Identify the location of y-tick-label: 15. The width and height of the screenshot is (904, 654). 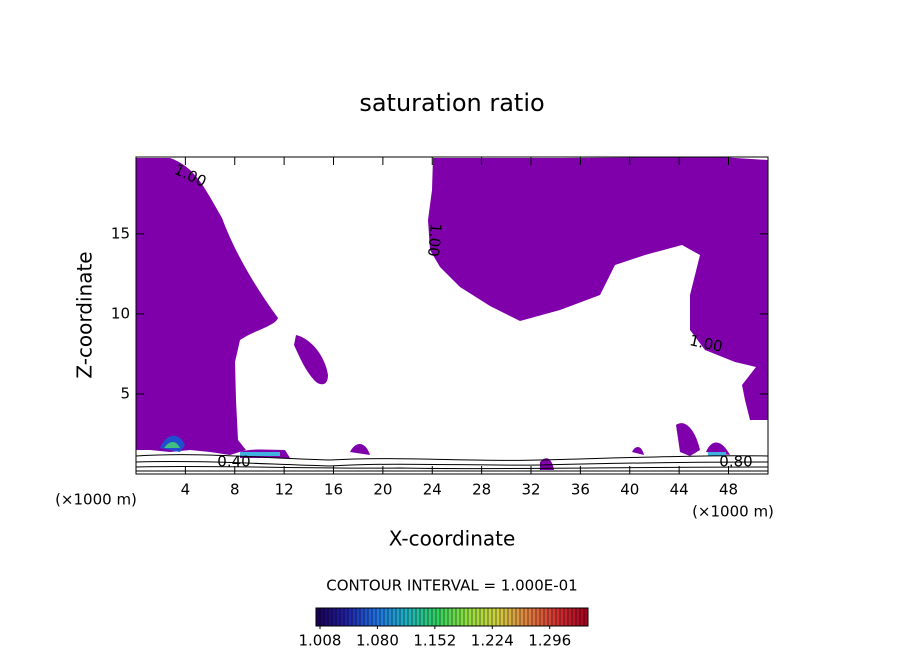
(120, 233).